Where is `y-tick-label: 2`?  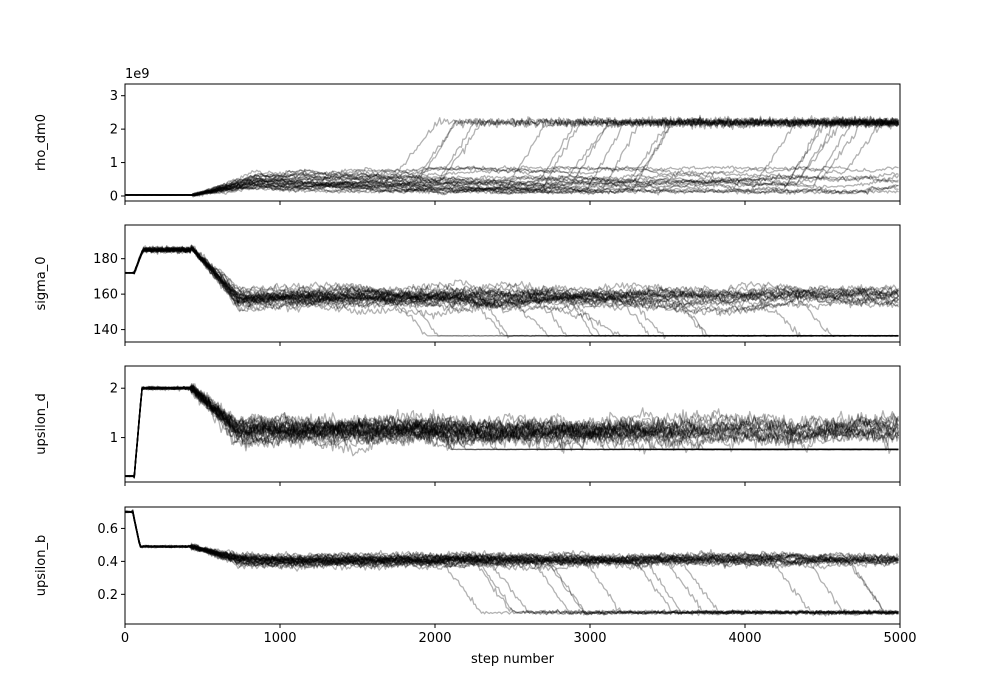
y-tick-label: 2 is located at coordinates (114, 130).